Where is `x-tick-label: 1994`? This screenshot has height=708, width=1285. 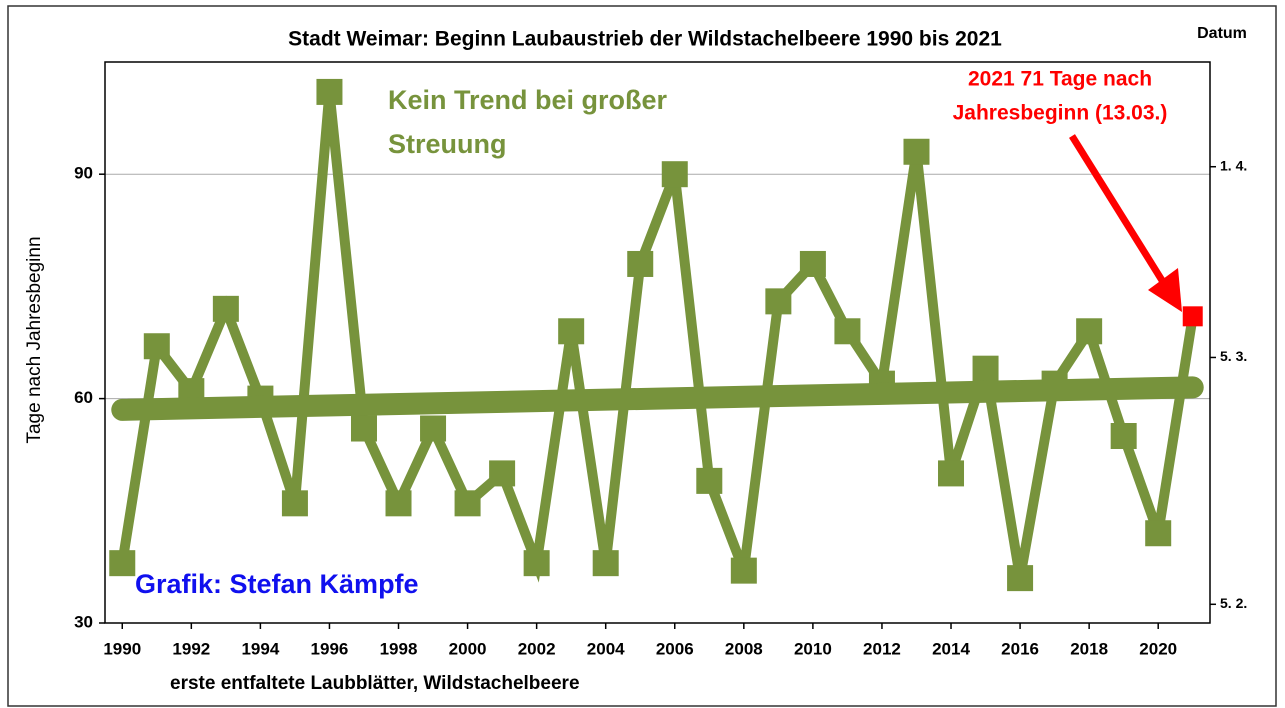 x-tick-label: 1994 is located at coordinates (260, 648).